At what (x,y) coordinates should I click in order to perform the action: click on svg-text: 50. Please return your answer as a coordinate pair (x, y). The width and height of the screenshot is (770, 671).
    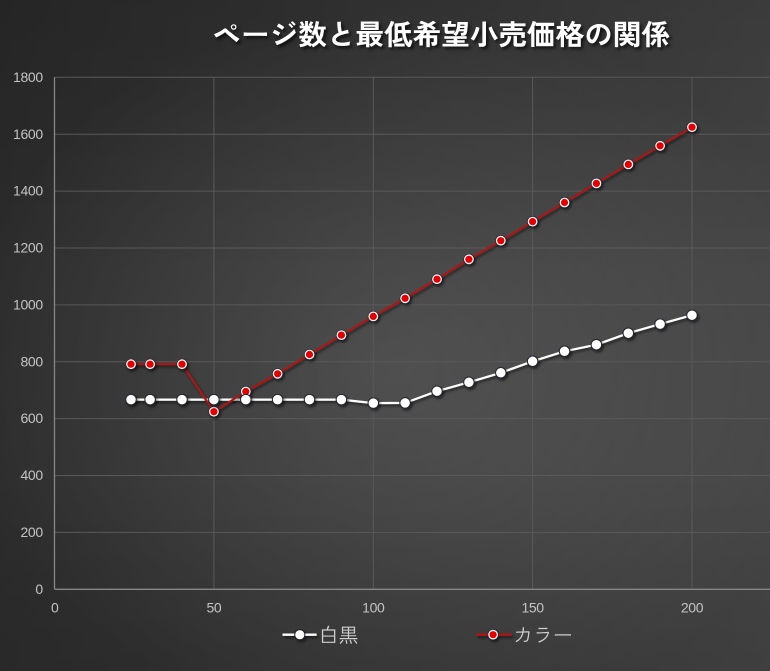
    Looking at the image, I should click on (213, 608).